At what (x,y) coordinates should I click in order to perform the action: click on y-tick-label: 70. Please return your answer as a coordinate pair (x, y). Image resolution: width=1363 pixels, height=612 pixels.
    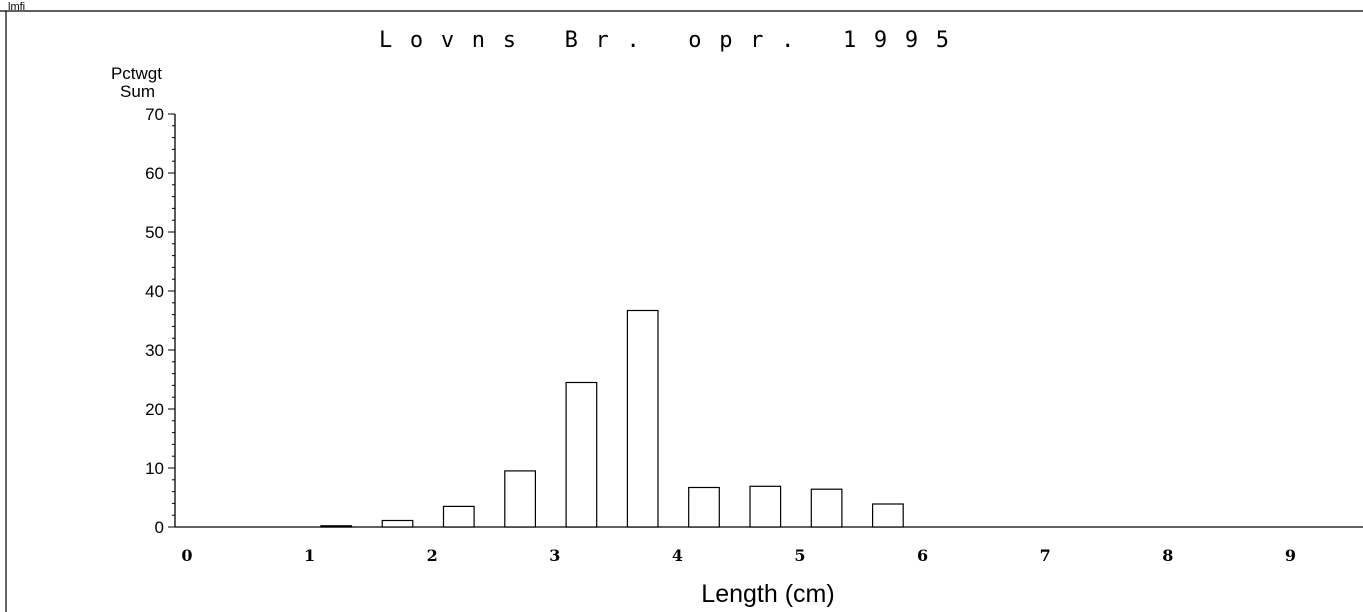
    Looking at the image, I should click on (154, 114).